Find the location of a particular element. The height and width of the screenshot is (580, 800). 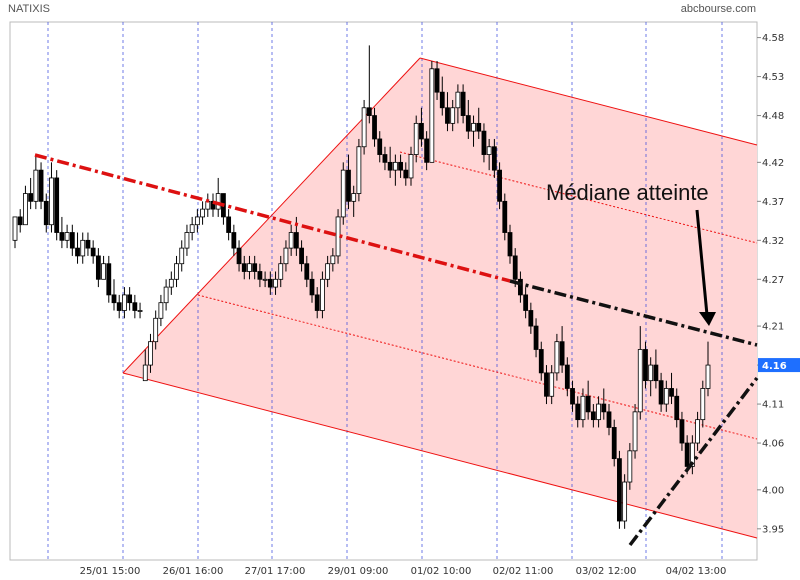

y-tick-label: 4.06 is located at coordinates (773, 444).